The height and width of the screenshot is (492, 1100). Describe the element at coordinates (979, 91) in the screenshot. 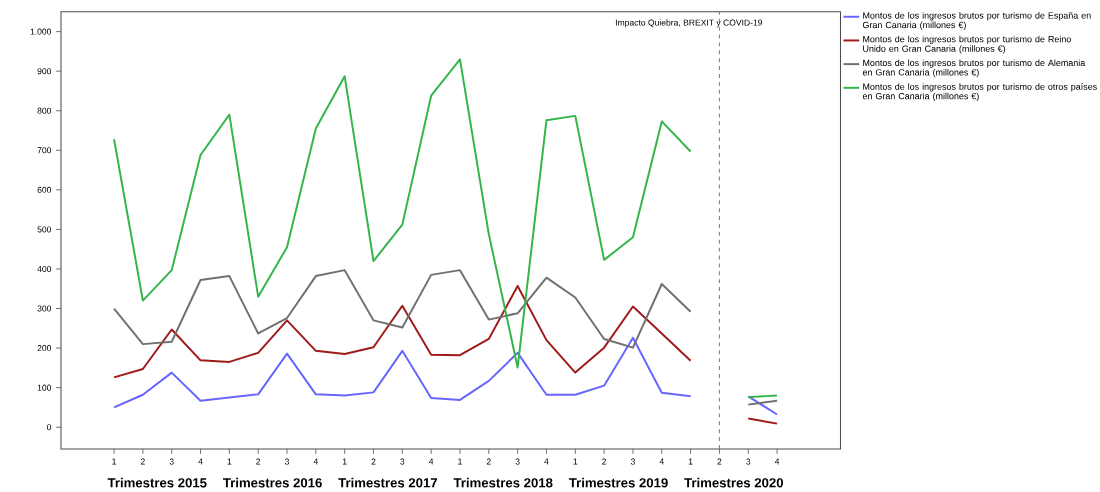

I see `legend-label: Montos de los ingresos brutos por turismo de otros países en Gran Canaria (millones €)` at that location.